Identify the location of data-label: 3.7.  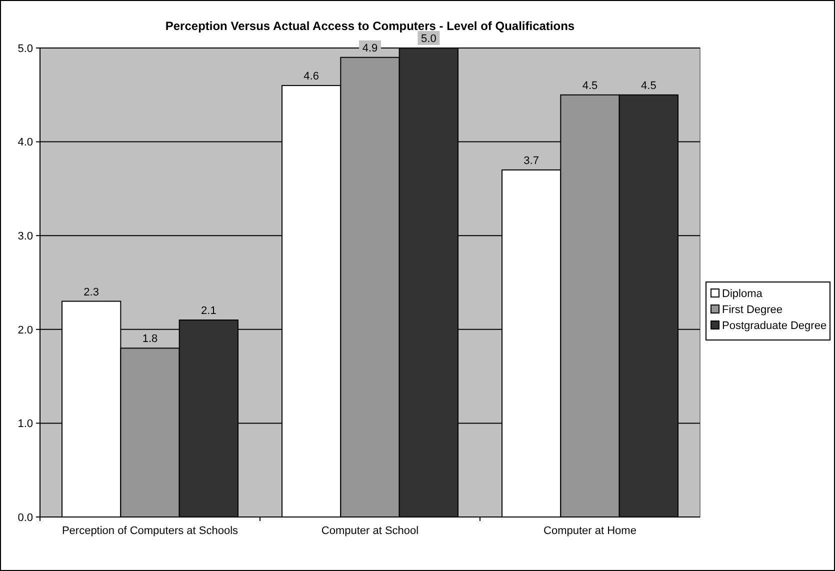
(531, 160).